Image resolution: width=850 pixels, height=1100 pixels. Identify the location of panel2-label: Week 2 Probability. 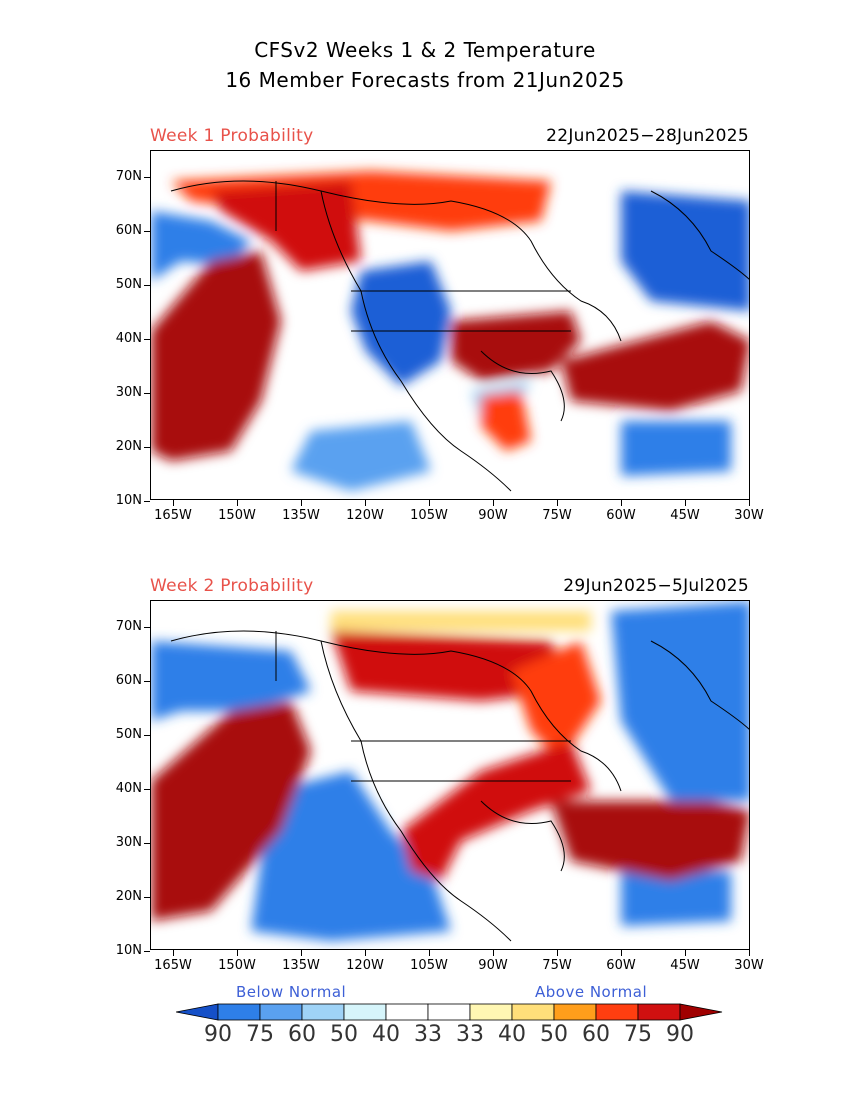
(232, 586).